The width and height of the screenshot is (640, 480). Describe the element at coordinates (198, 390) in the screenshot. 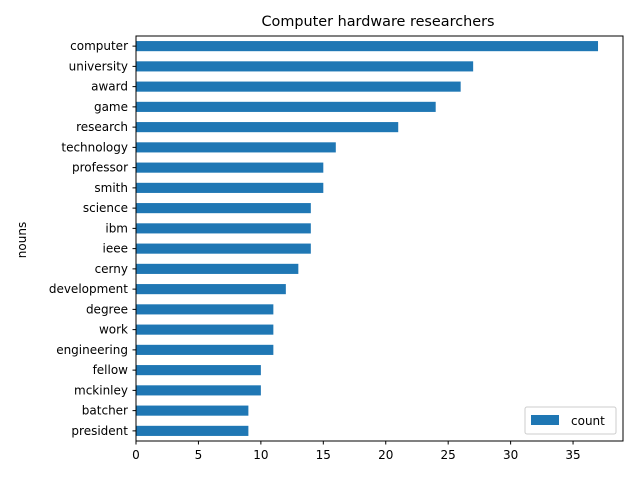

I see `bar-mckinley` at that location.